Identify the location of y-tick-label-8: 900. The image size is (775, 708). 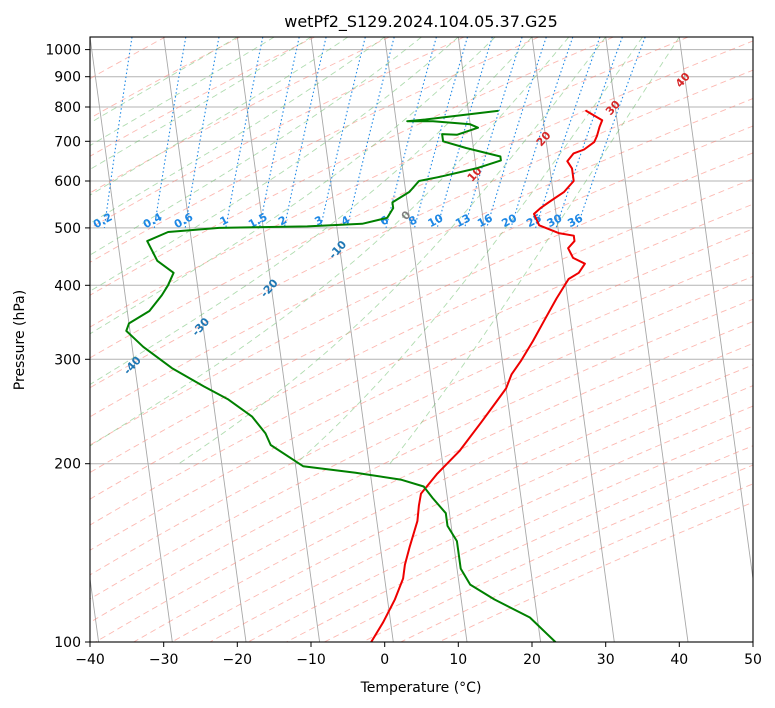
(67, 78).